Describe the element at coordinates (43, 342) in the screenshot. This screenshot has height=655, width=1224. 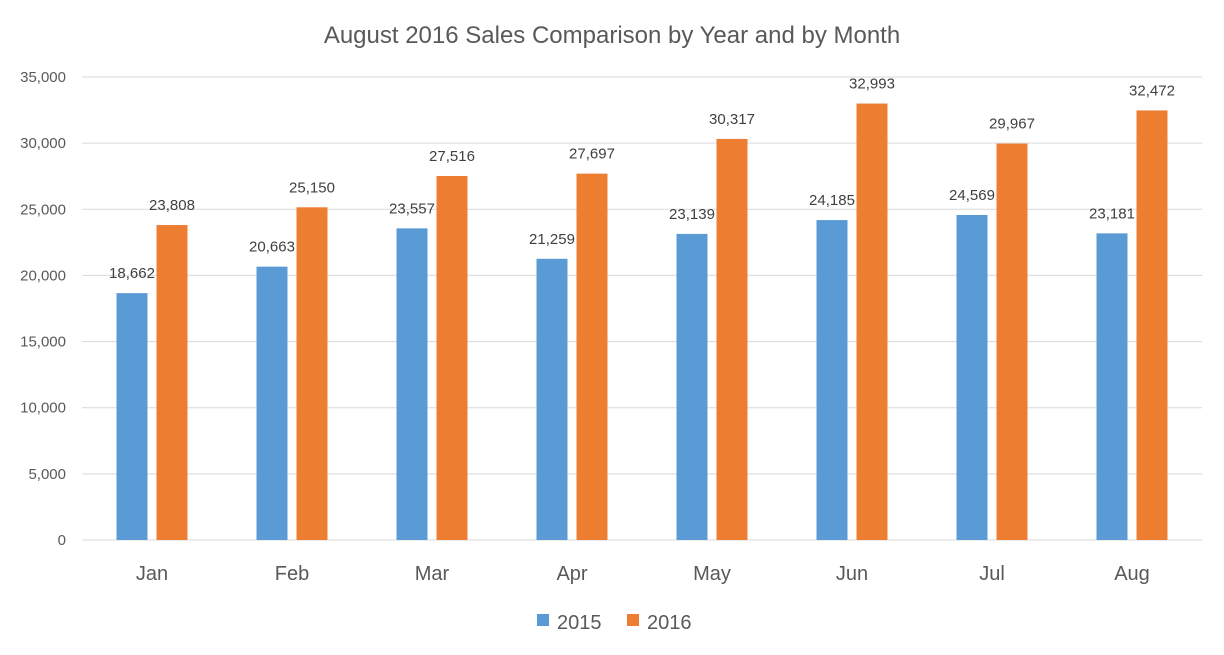
I see `y-tick-label: 15,000` at that location.